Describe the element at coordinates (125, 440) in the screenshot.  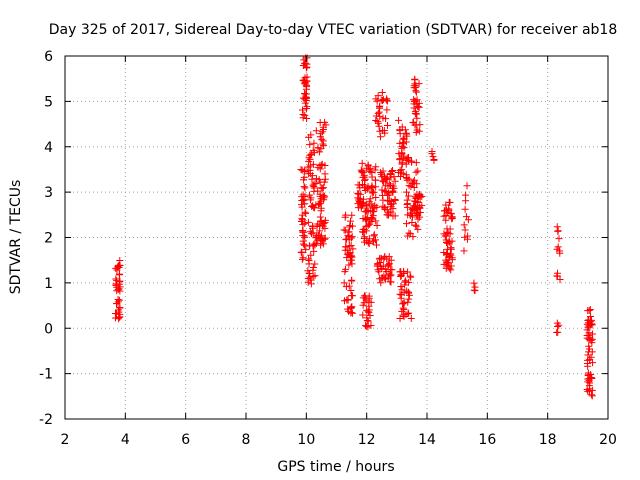
I see `x-tick-label: 4` at that location.